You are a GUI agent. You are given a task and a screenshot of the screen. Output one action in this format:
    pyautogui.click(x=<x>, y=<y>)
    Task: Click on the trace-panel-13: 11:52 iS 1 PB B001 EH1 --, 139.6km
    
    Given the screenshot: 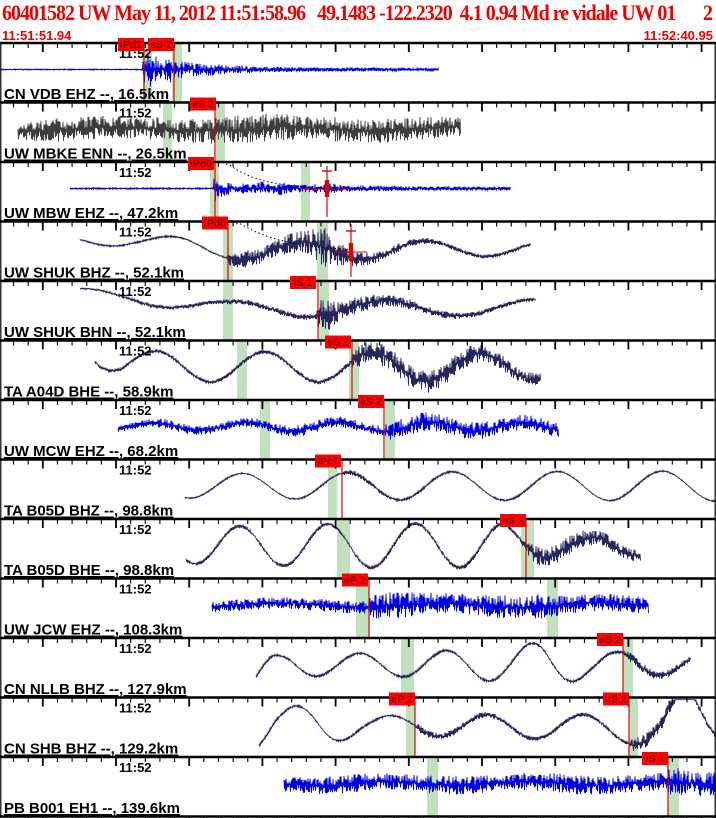 What is the action you would take?
    pyautogui.click(x=358, y=784)
    